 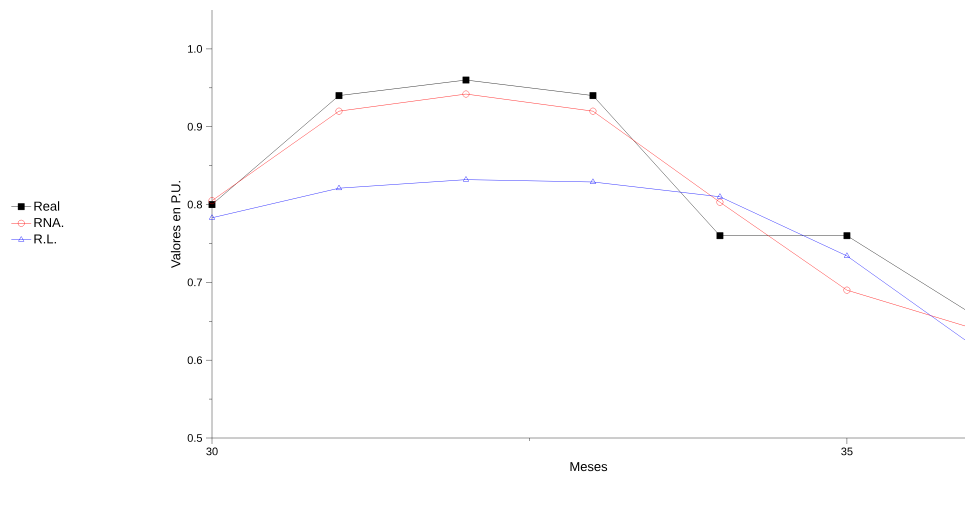 What do you see at coordinates (49, 222) in the screenshot?
I see `legend-label: RNA.` at bounding box center [49, 222].